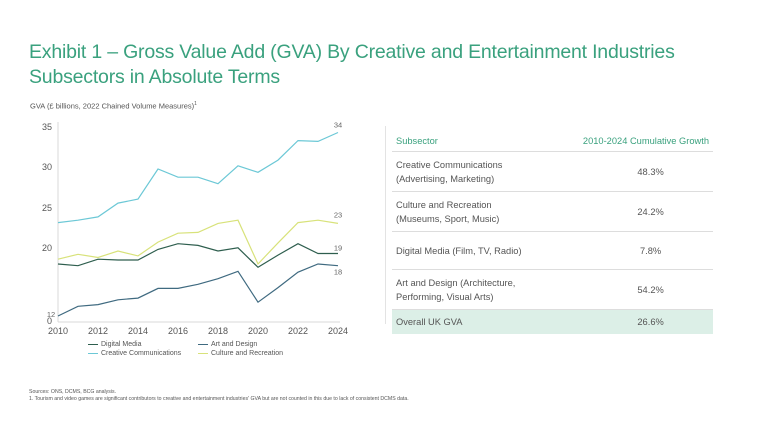  Describe the element at coordinates (47, 224) in the screenshot. I see `y-tick-labels: 35 30 25 20 0` at that location.